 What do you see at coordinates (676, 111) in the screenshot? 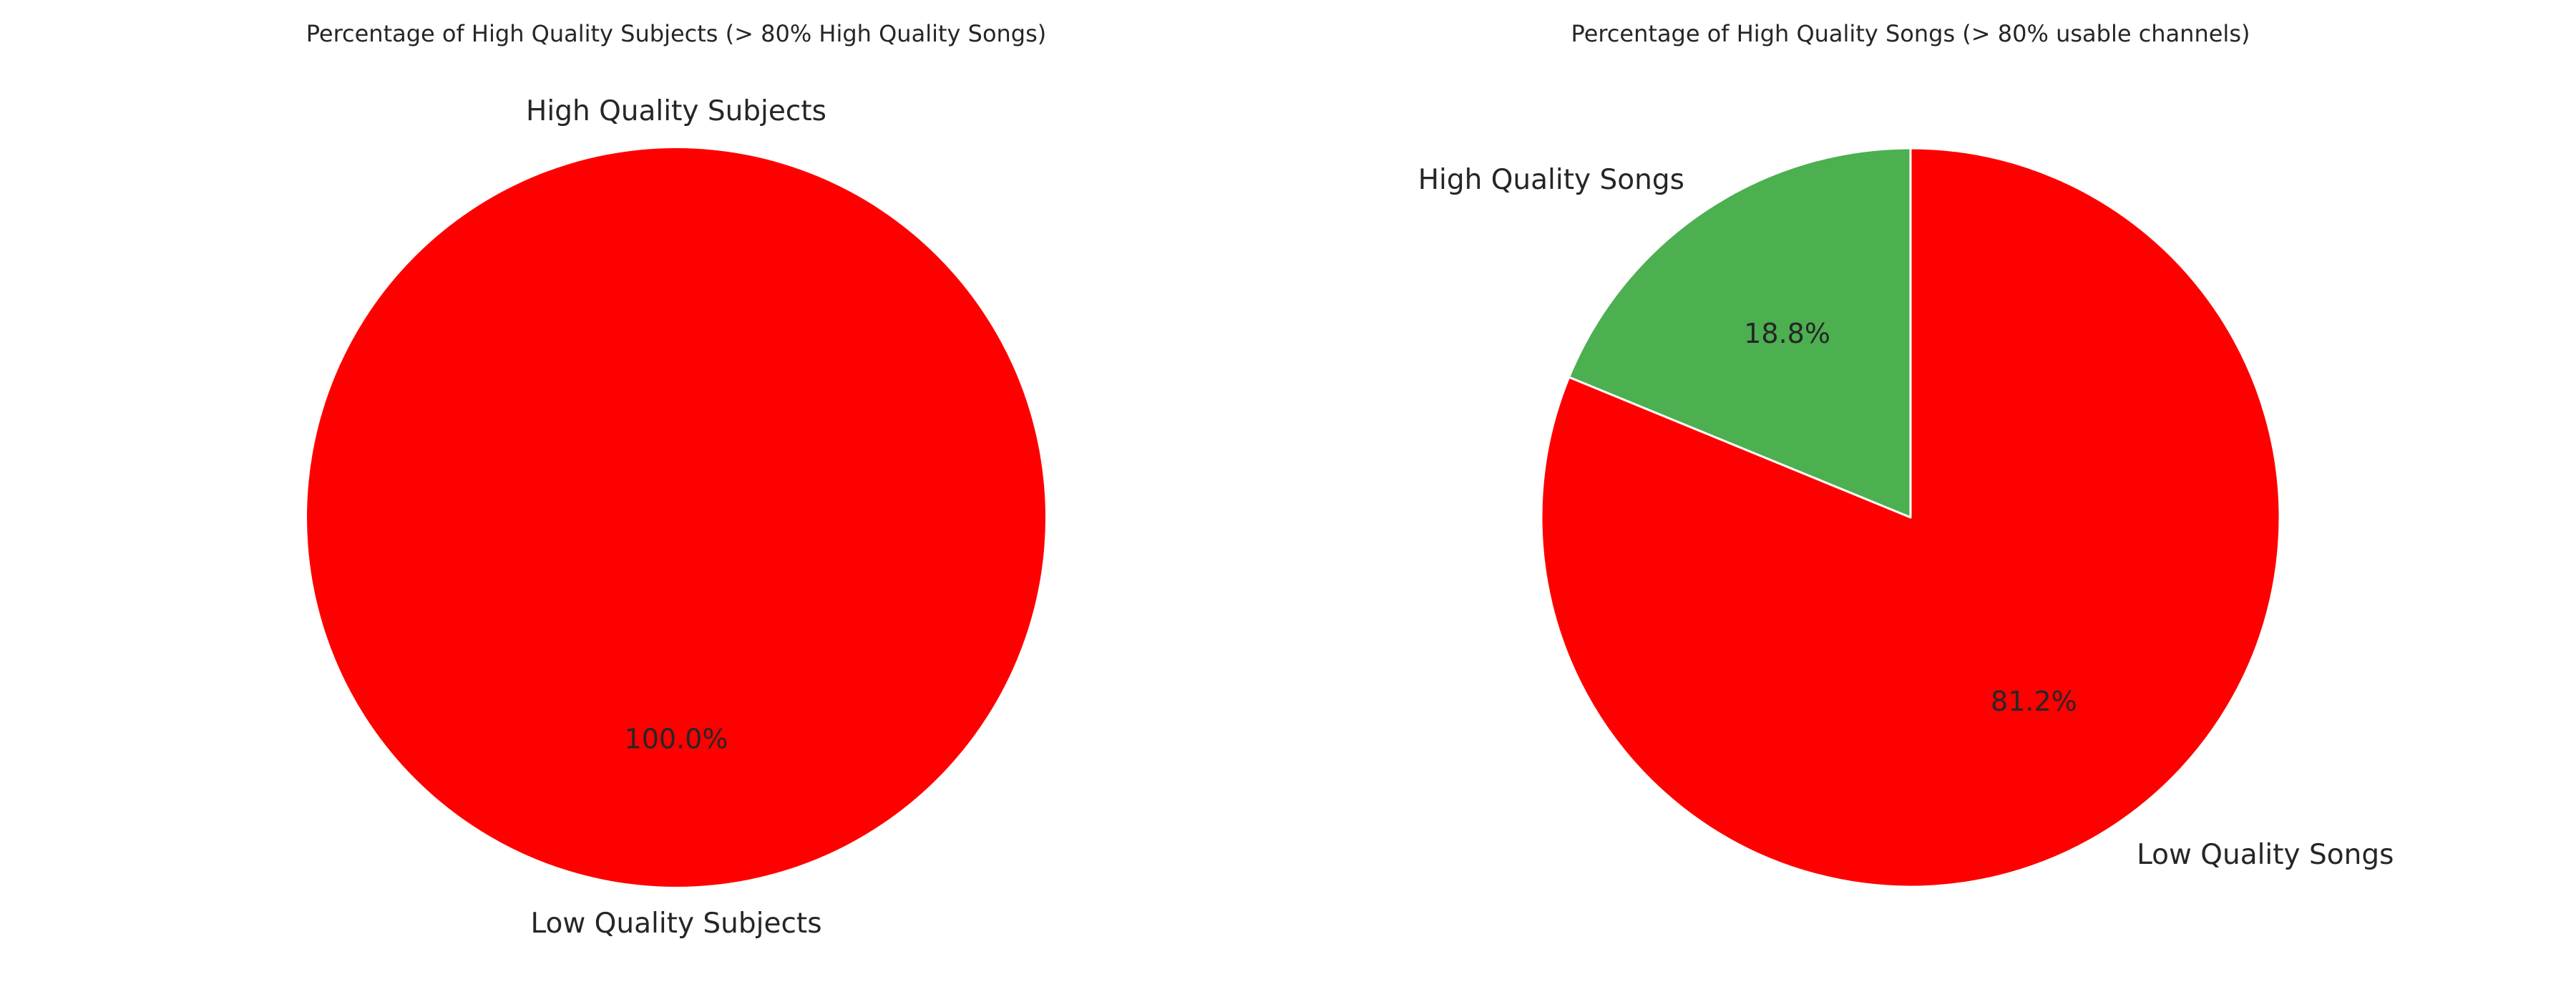
I see `slice-label-high-quality-subjects: High Quality Subjects` at bounding box center [676, 111].